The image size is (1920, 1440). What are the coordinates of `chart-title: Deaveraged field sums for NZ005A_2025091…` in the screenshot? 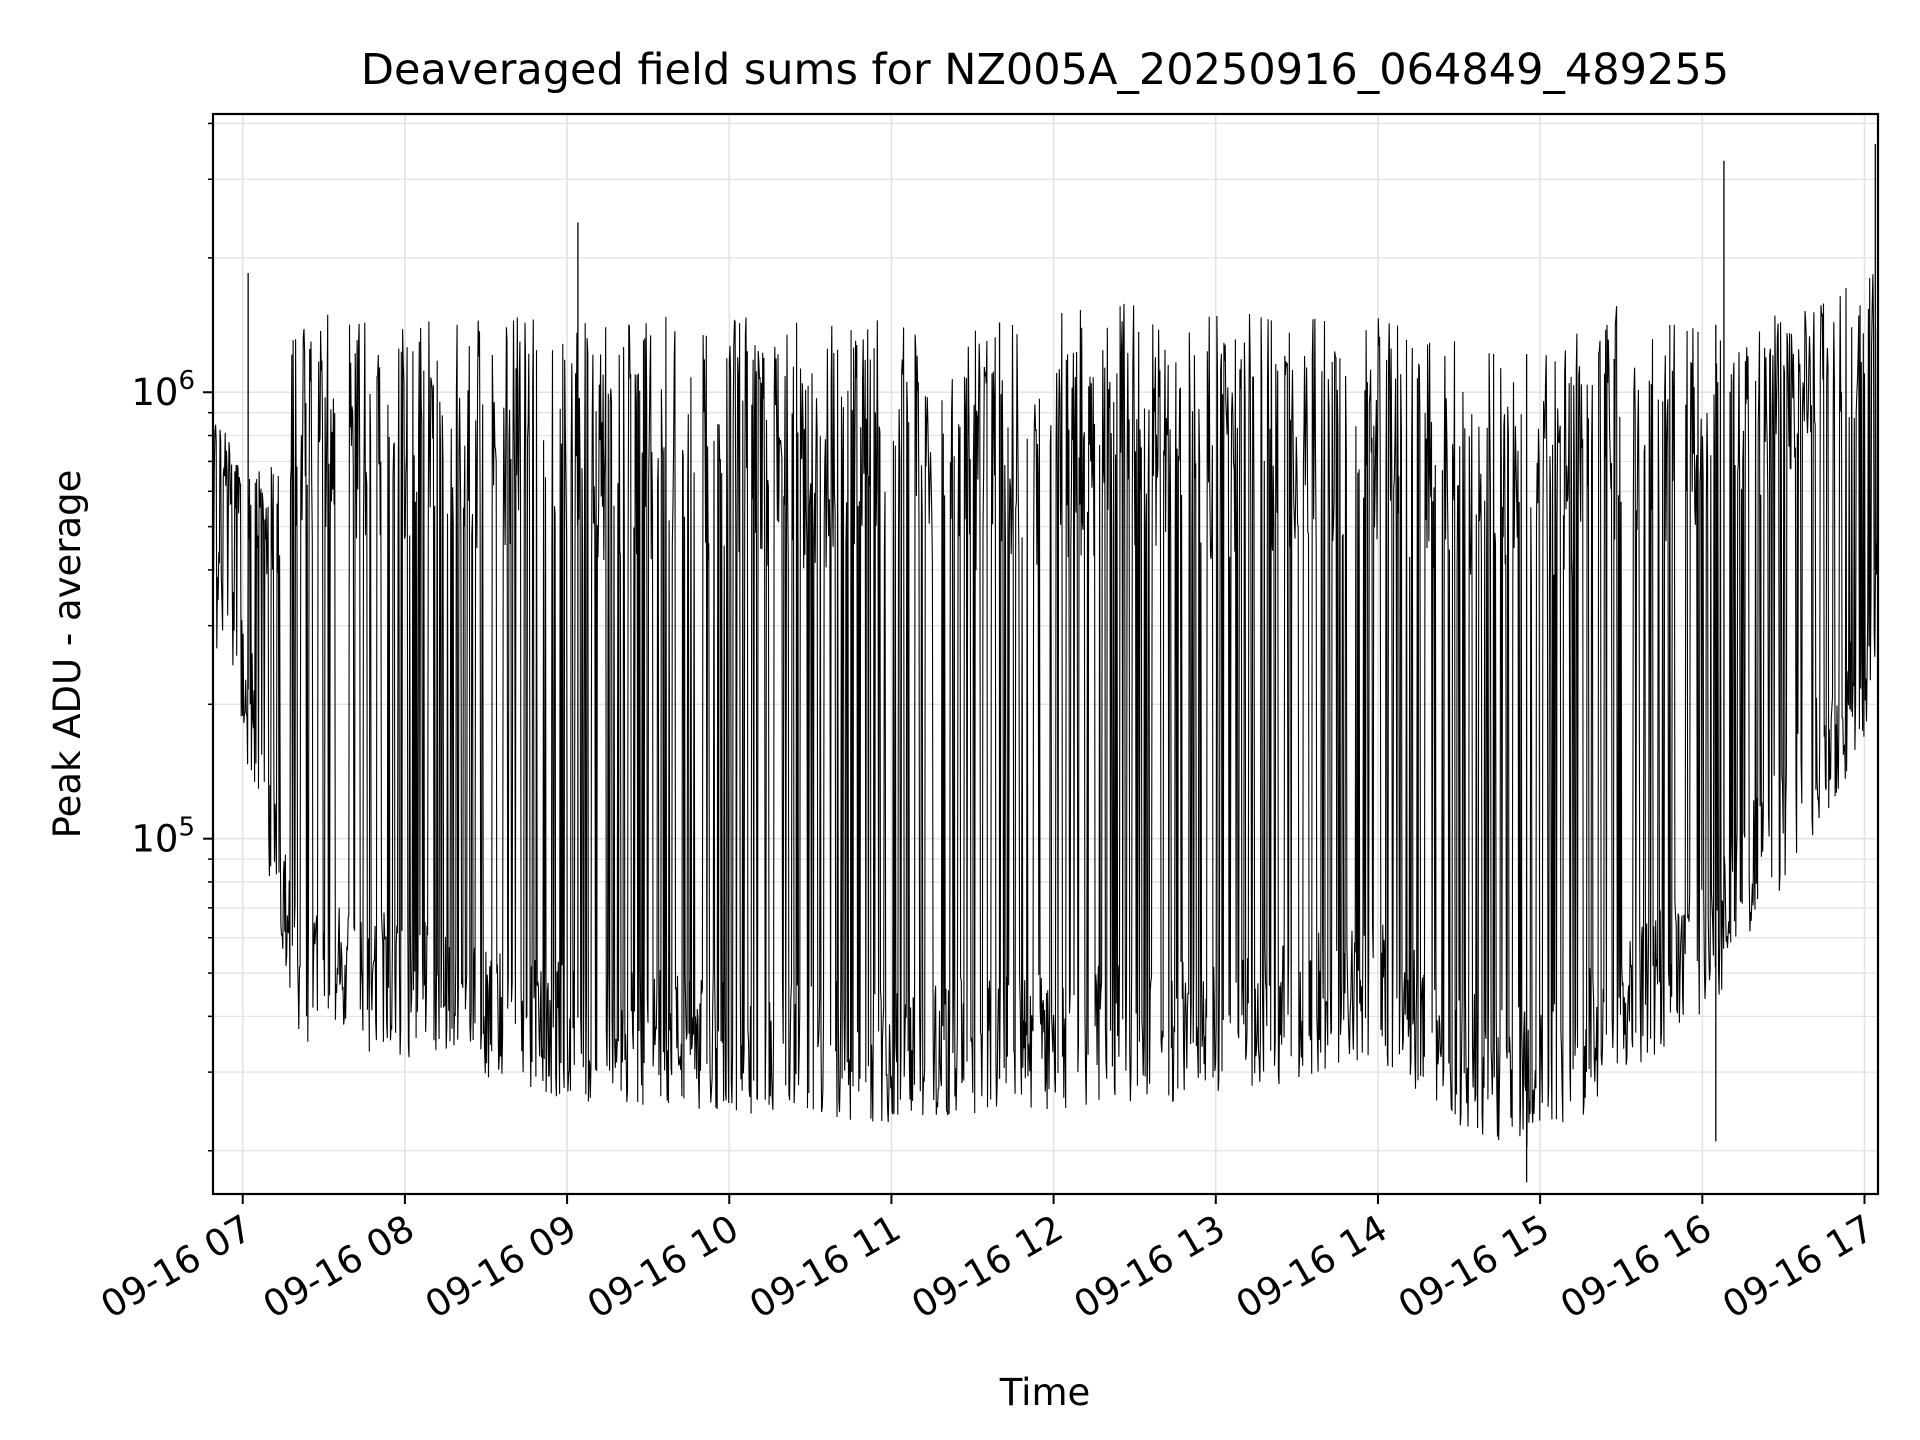 It's located at (1045, 70).